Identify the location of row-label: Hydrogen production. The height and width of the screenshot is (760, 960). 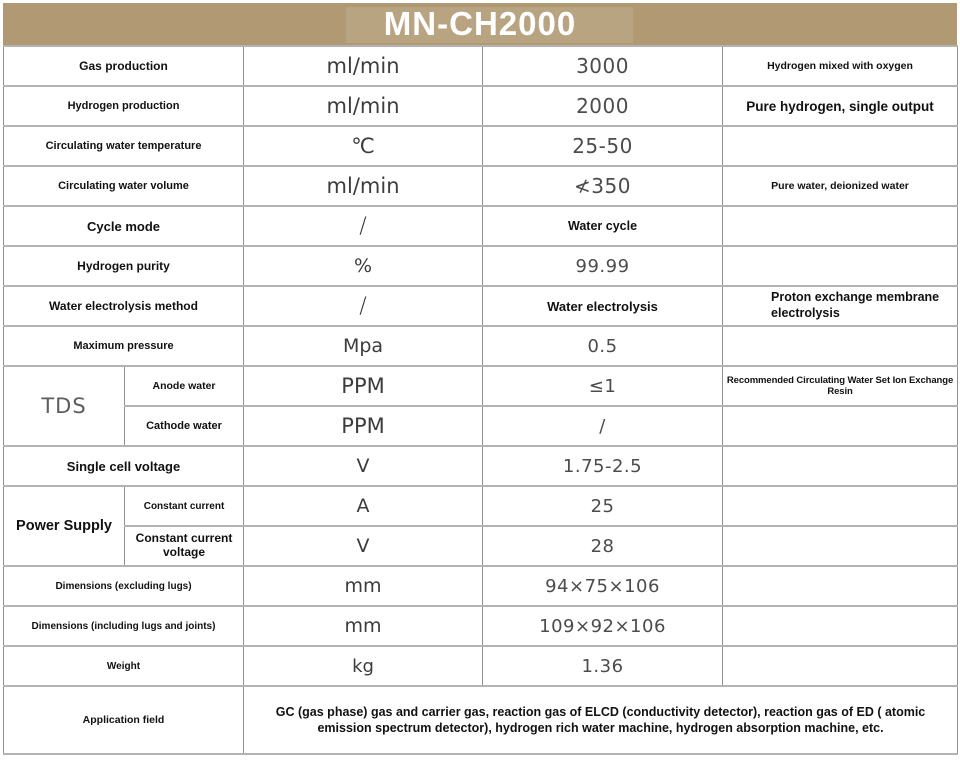
(123, 106).